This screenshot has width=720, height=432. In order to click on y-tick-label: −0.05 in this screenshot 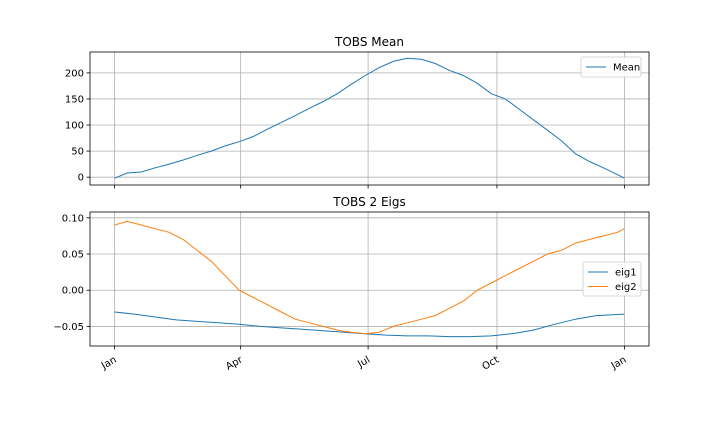, I will do `click(68, 327)`.